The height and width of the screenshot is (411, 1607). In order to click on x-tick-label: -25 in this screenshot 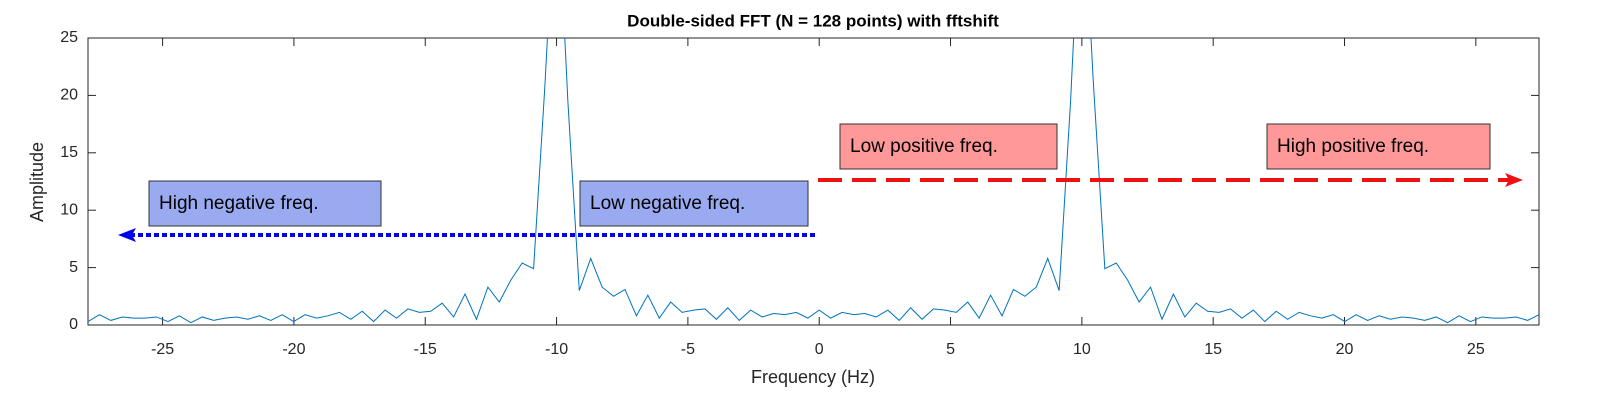, I will do `click(162, 349)`.